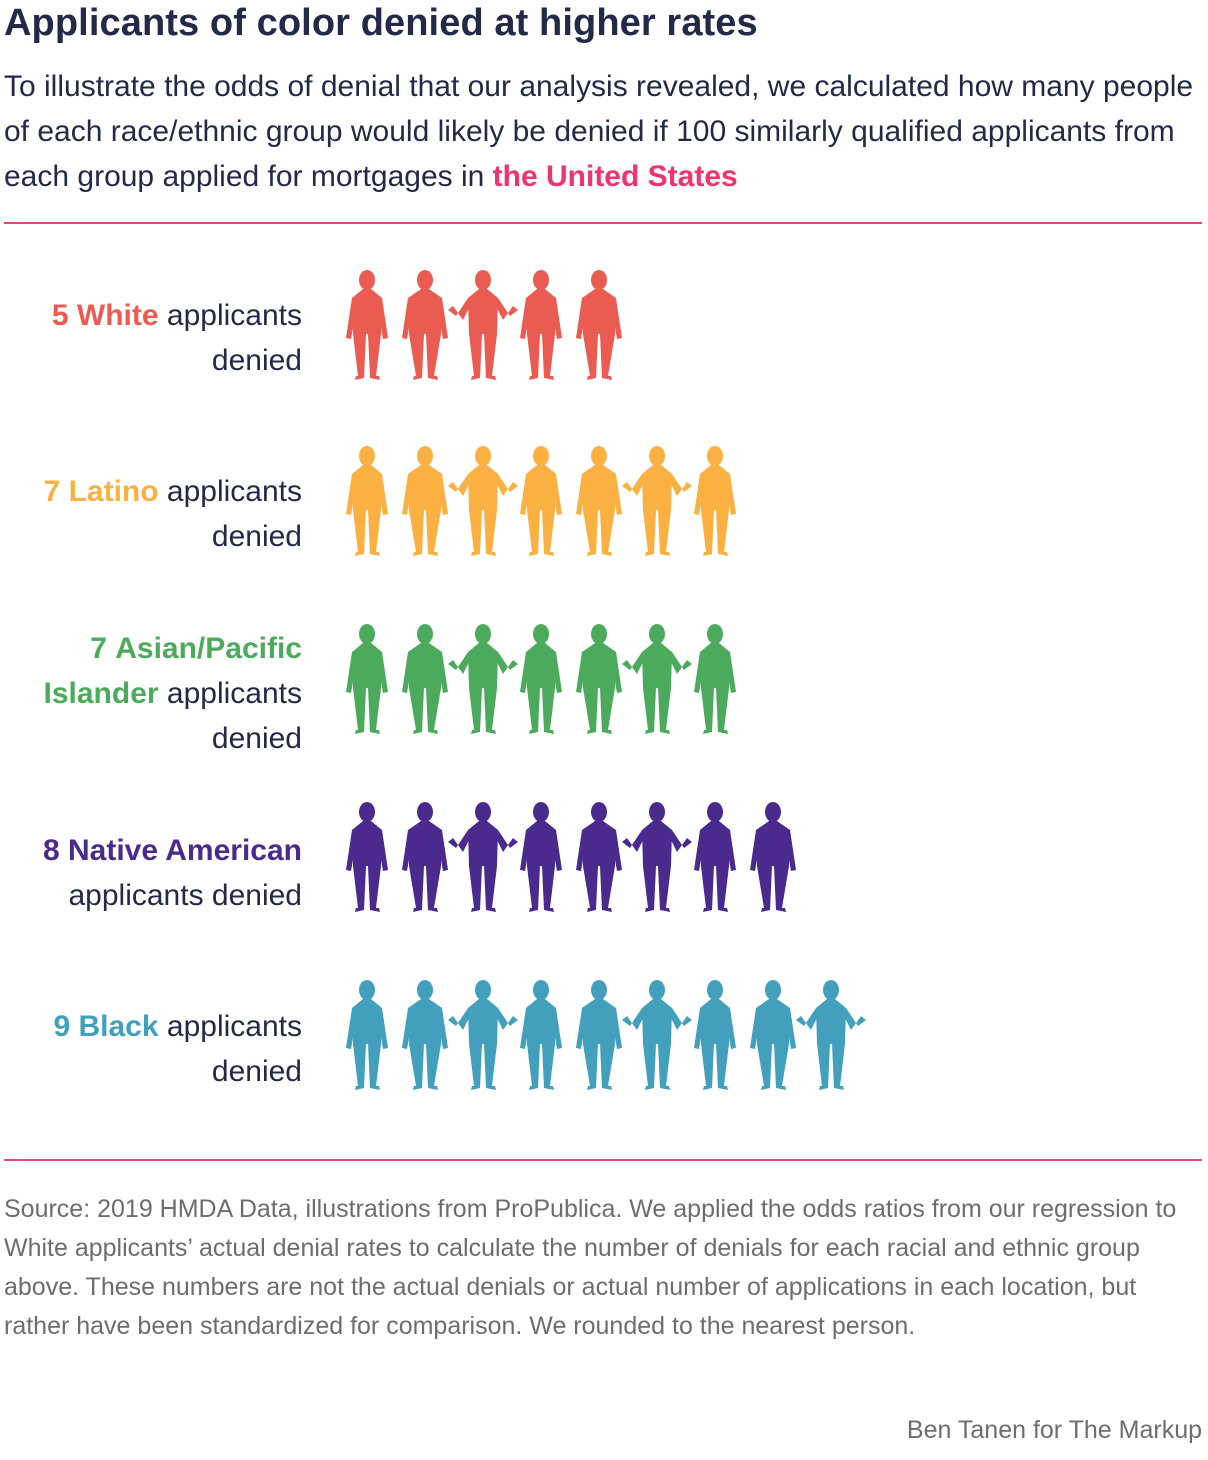 This screenshot has height=1460, width=1208. What do you see at coordinates (101, 693) in the screenshot?
I see `row-group-asian-line2: Islander` at bounding box center [101, 693].